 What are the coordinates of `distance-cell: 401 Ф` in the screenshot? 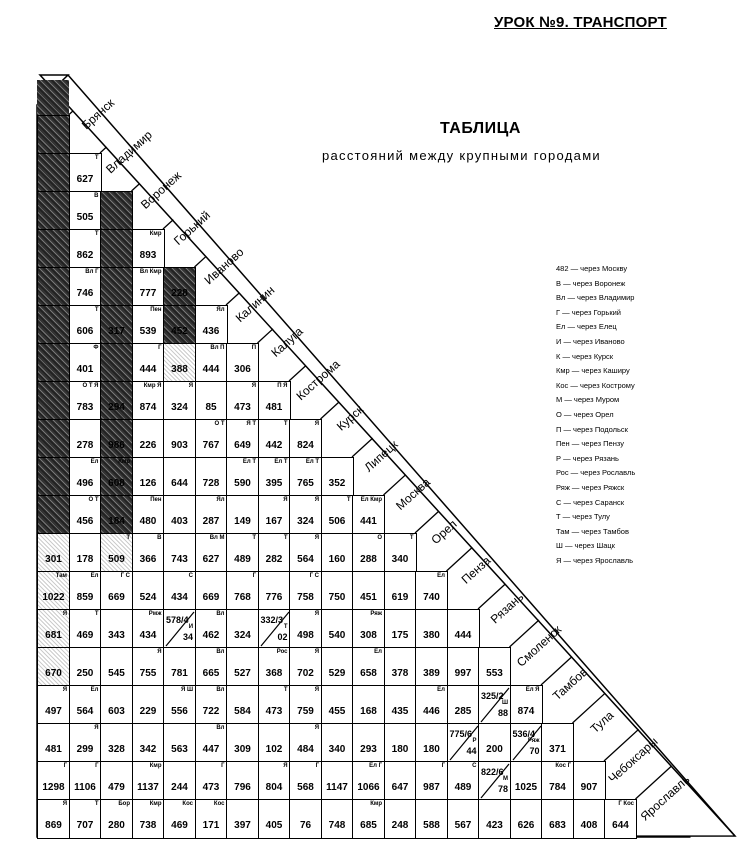 It's located at (85, 363).